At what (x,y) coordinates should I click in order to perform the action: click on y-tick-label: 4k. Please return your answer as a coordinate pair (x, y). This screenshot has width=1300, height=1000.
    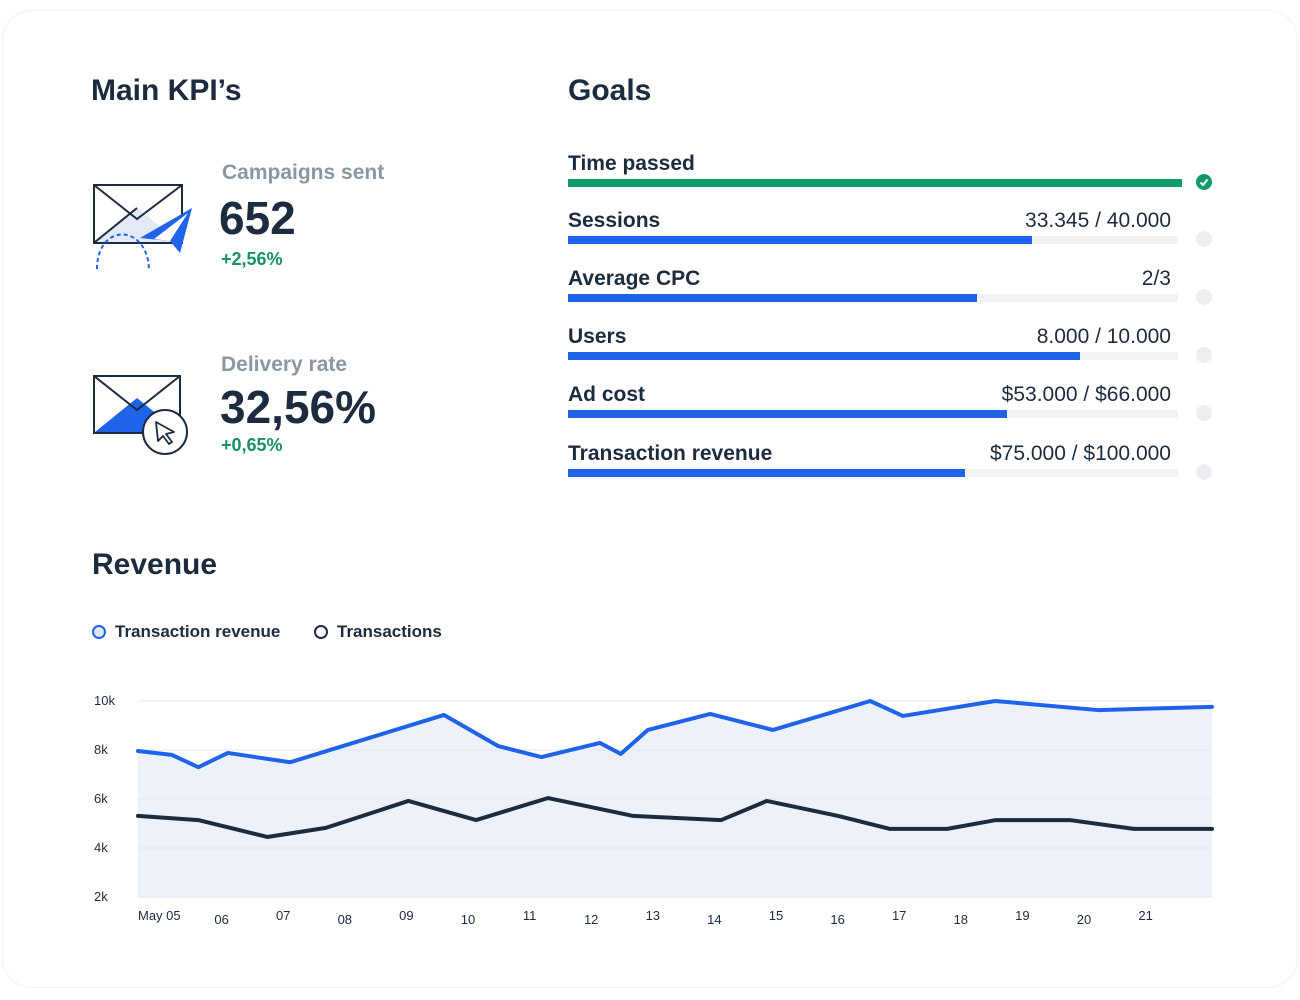
    Looking at the image, I should click on (101, 847).